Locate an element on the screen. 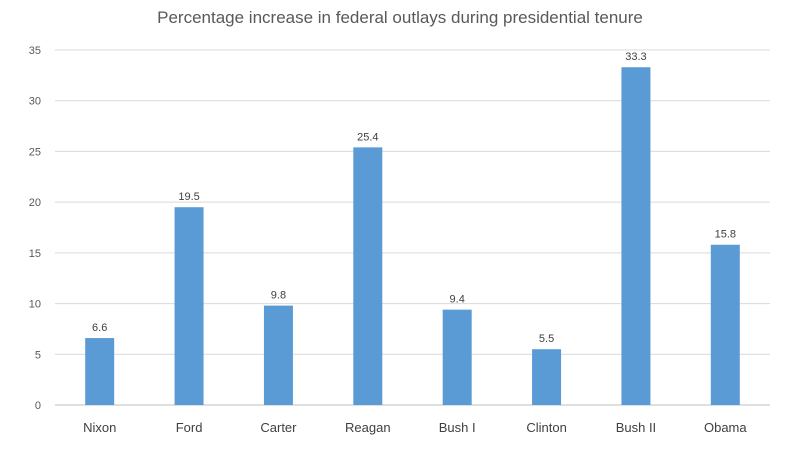 The width and height of the screenshot is (800, 452). y-tick-label: 15 is located at coordinates (35, 254).